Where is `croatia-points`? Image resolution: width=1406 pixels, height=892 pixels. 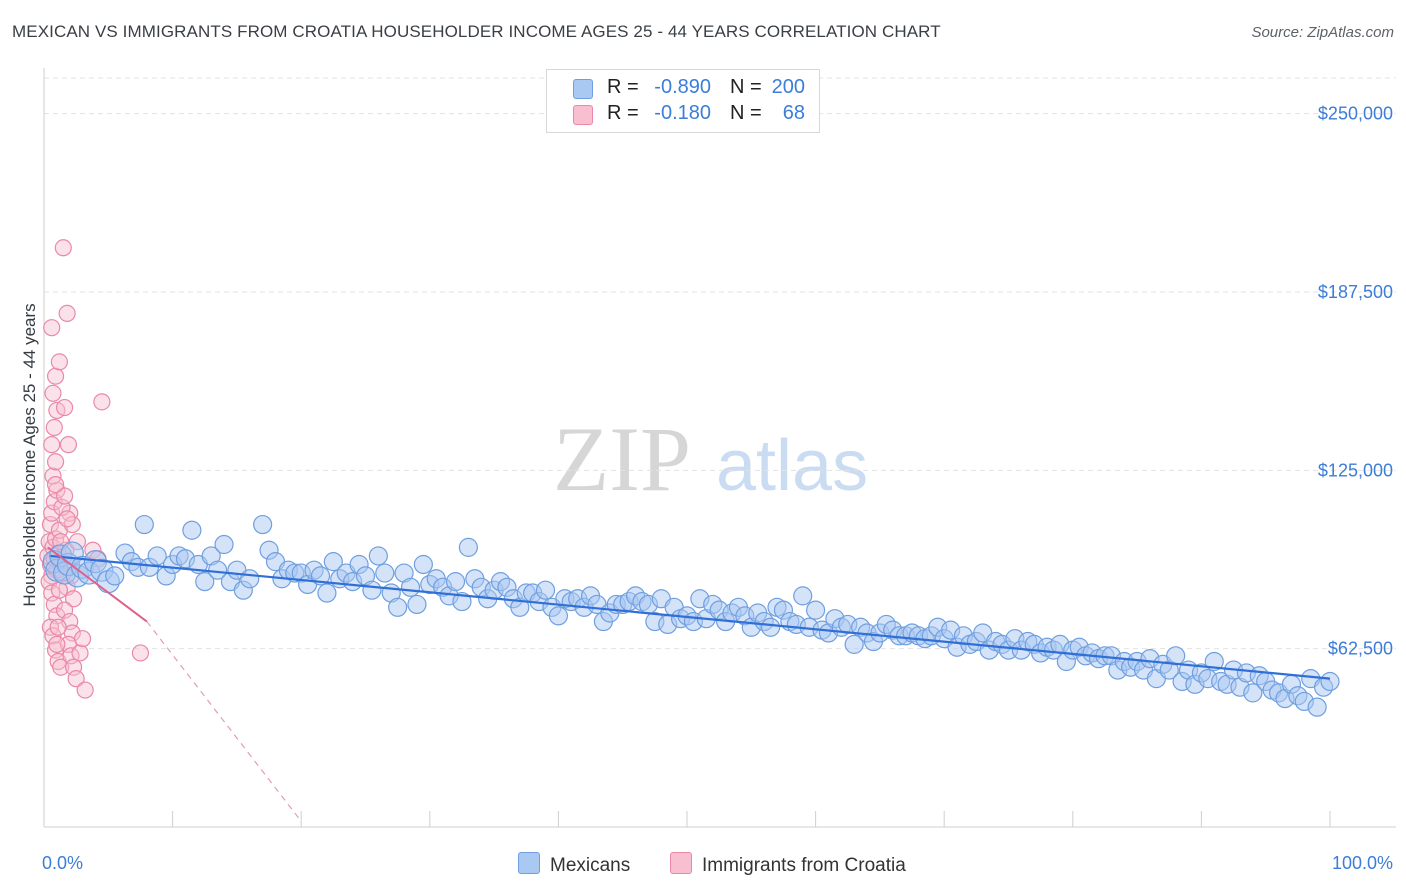
croatia-points is located at coordinates (94, 469).